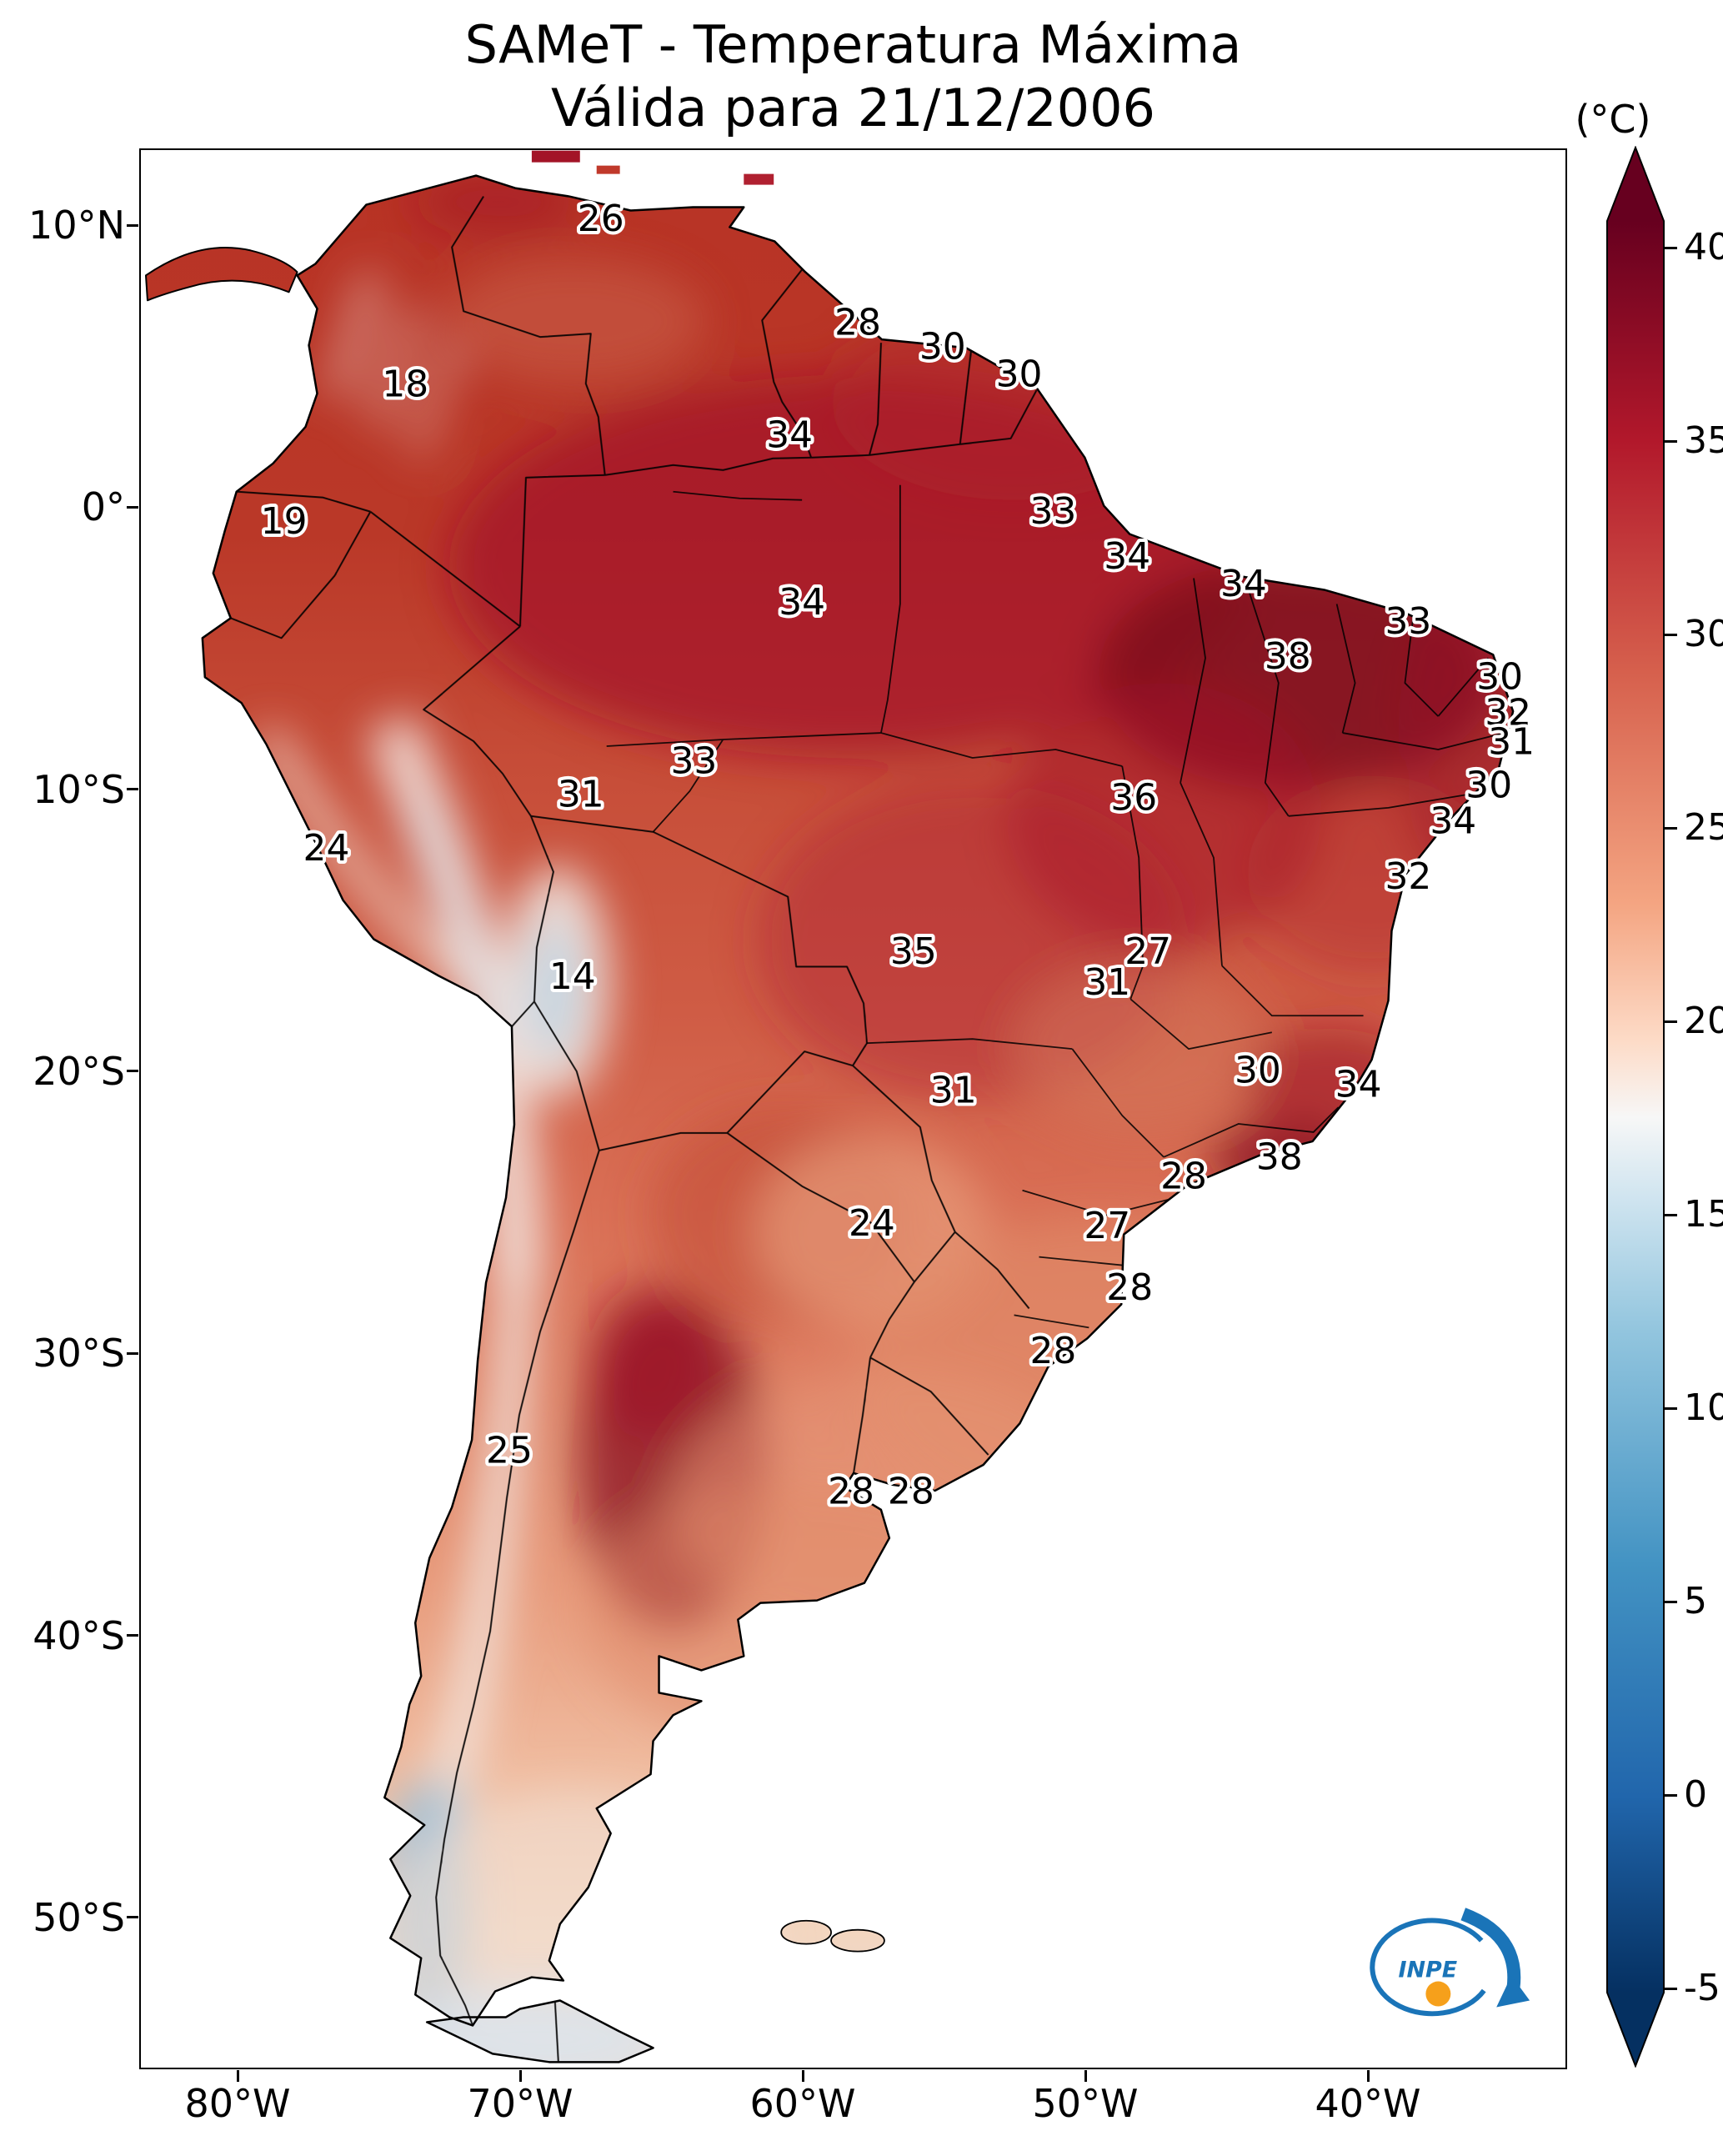  I want to click on figure-title: SAMeT - Temperatura Máxima, so click(853, 44).